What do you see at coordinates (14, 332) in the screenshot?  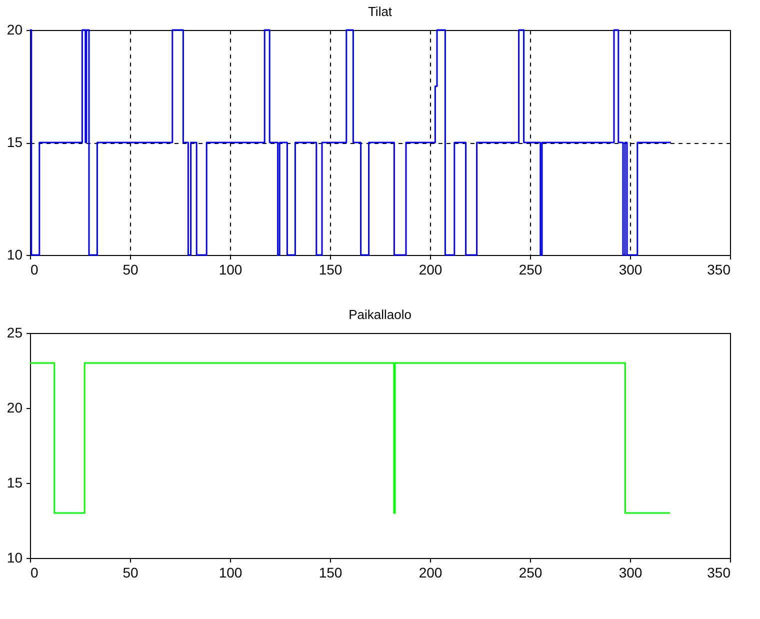 I see `y-tick-label: 25` at bounding box center [14, 332].